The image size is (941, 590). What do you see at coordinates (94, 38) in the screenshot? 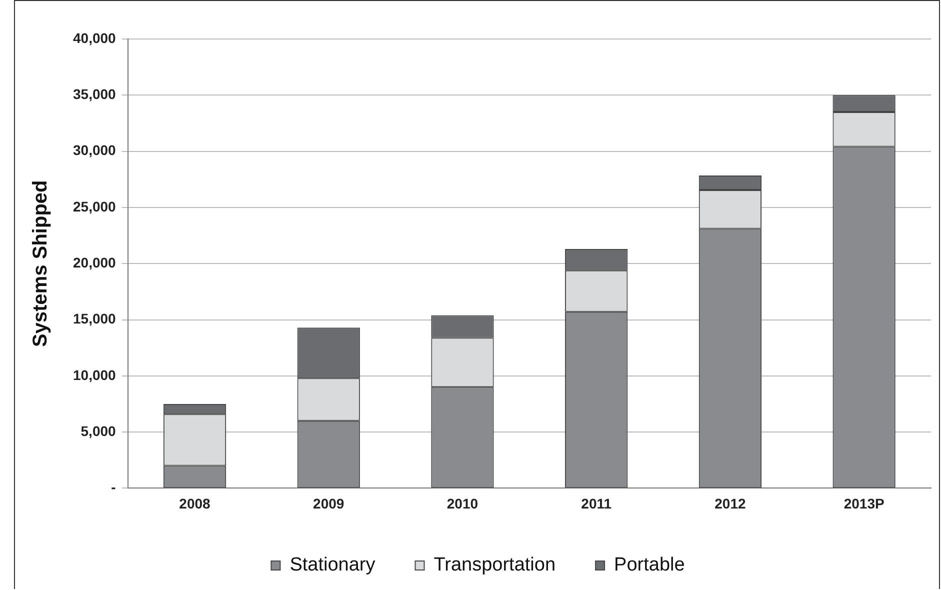
I see `y-tick-label: 40,000` at bounding box center [94, 38].